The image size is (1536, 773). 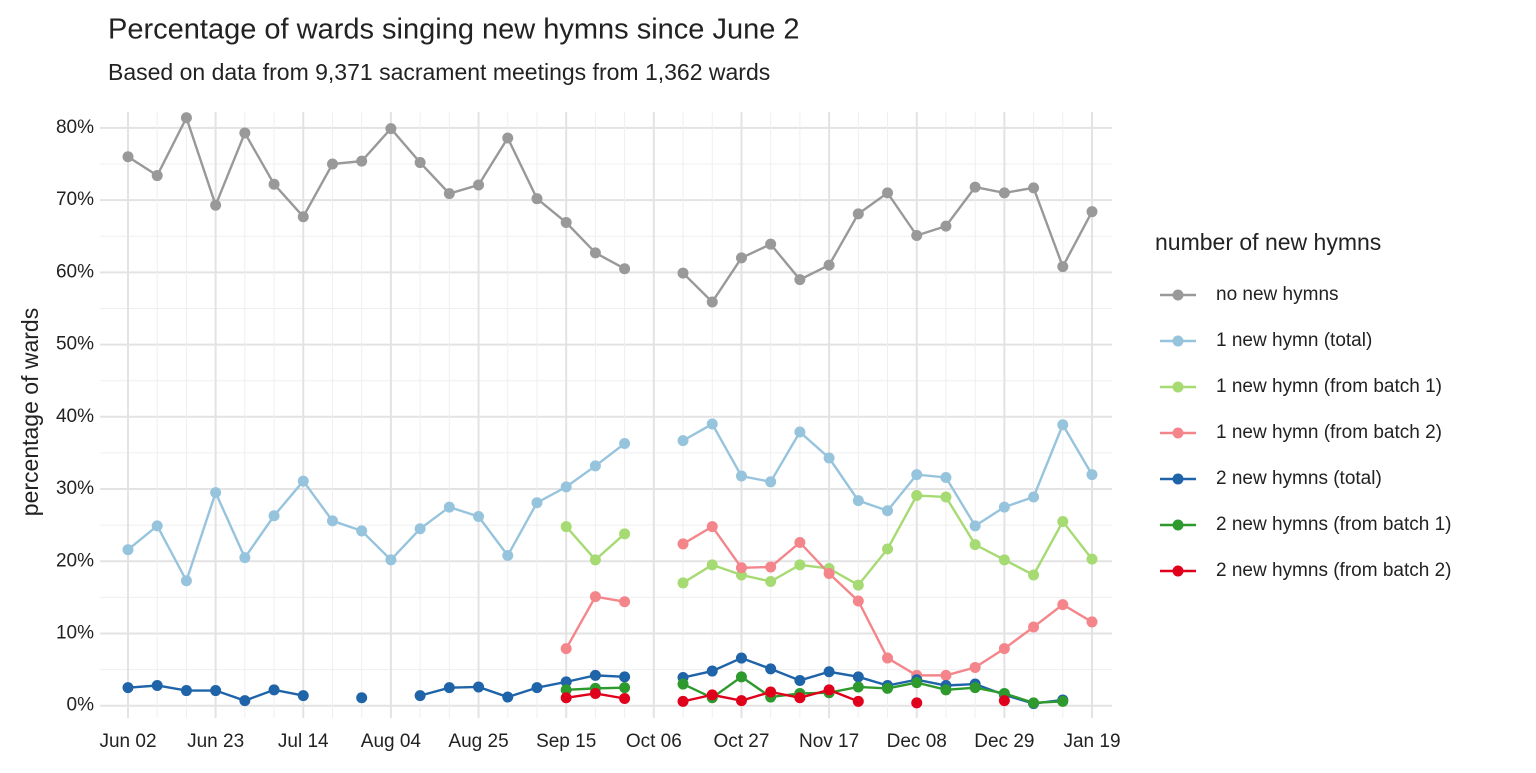 I want to click on legend-title: number of new hymns, so click(x=1268, y=242).